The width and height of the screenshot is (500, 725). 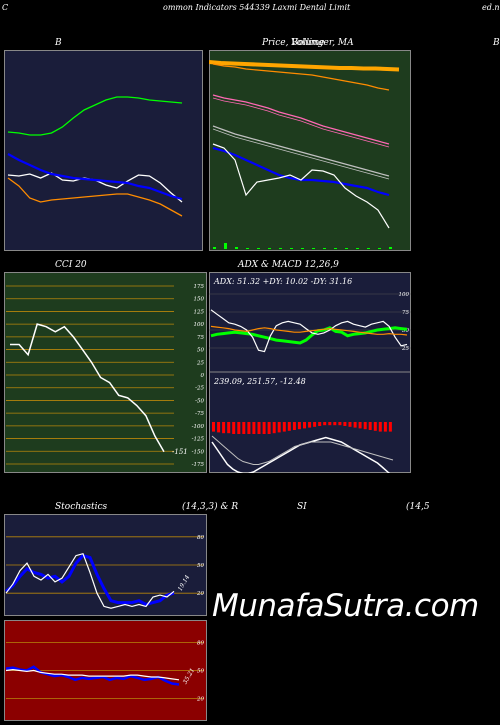 I want to click on adx-tick-label: 25, so click(x=405, y=349).